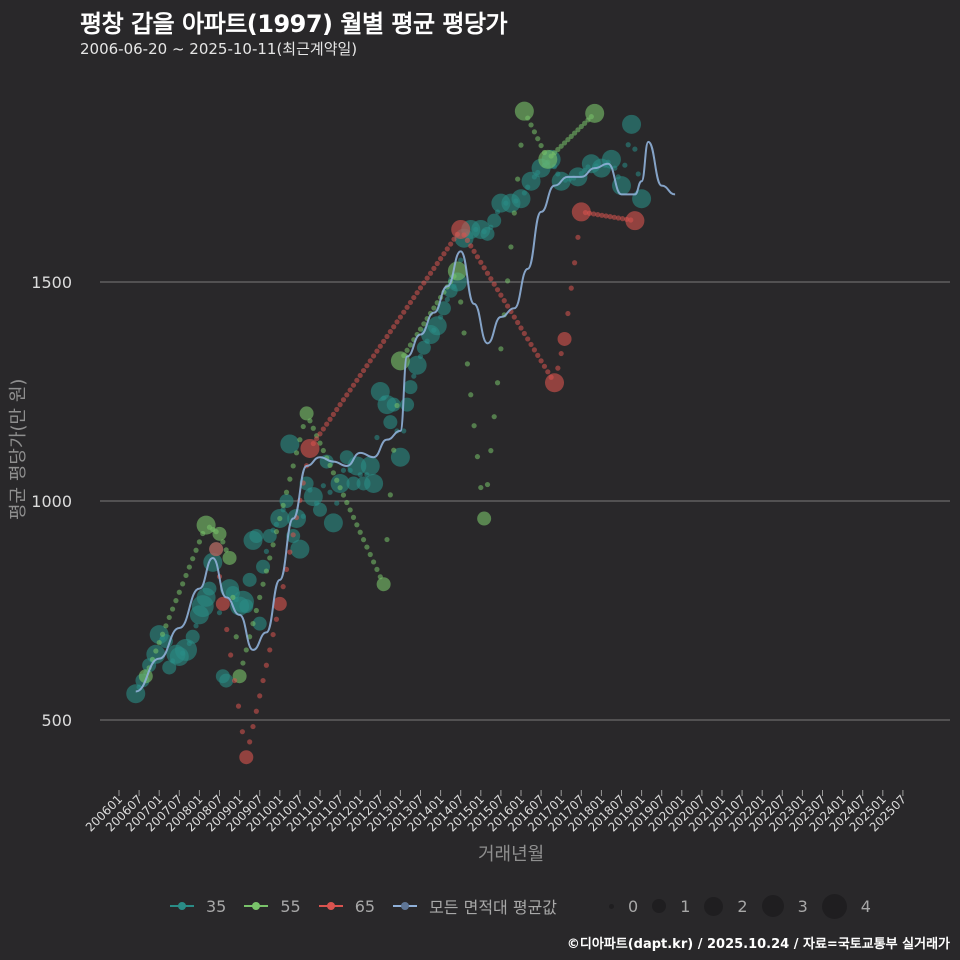  I want to click on svg-text: 1000, so click(51, 501).